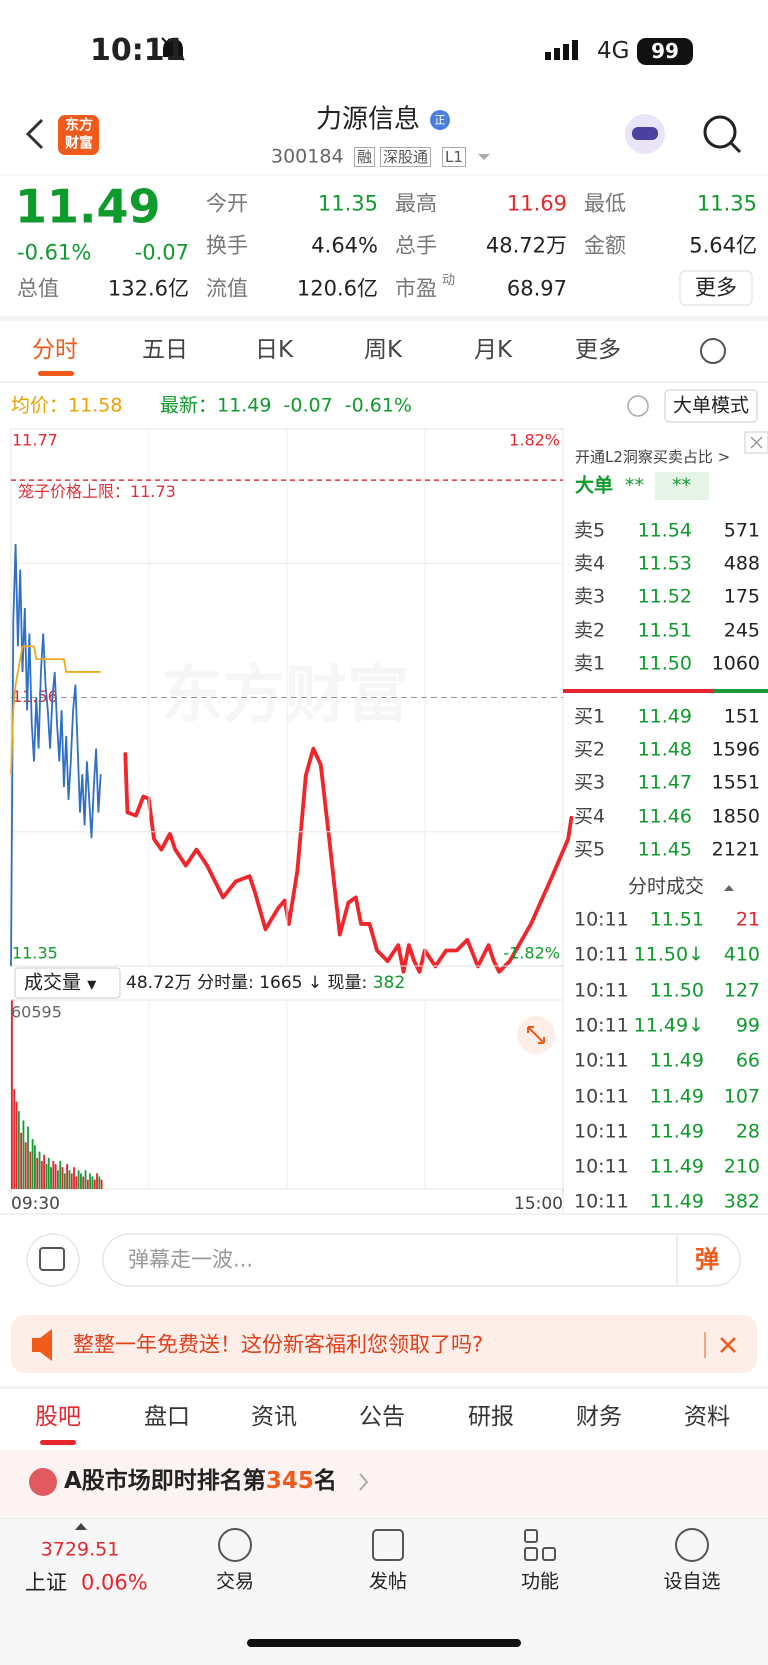 The height and width of the screenshot is (1665, 768). What do you see at coordinates (668, 1025) in the screenshot?
I see `trade-price: 11.49↓` at bounding box center [668, 1025].